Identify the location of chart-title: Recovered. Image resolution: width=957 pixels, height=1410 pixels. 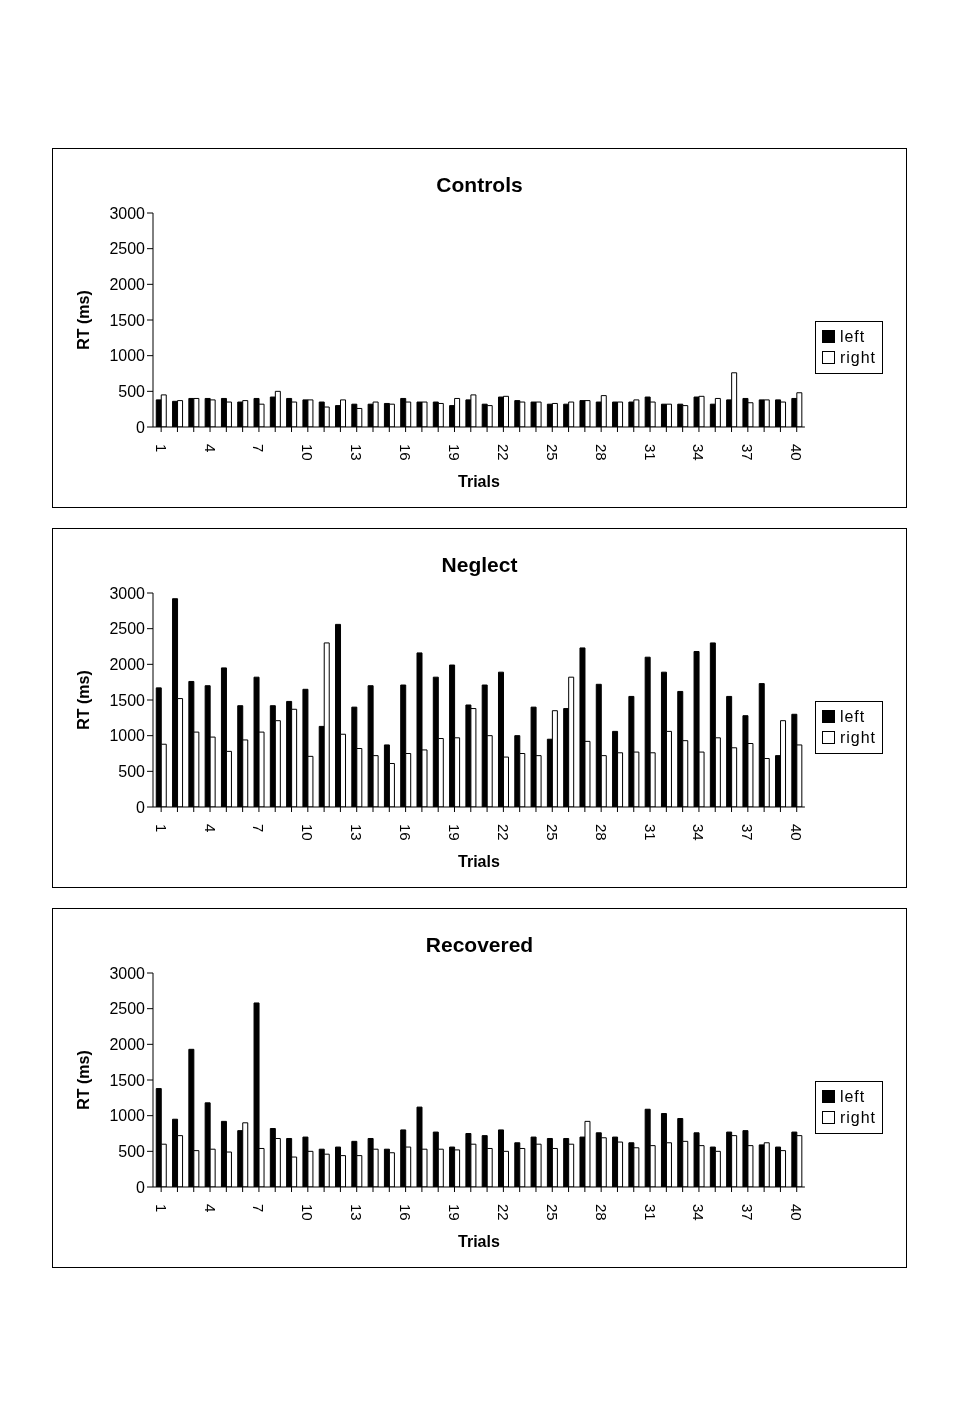
(479, 945).